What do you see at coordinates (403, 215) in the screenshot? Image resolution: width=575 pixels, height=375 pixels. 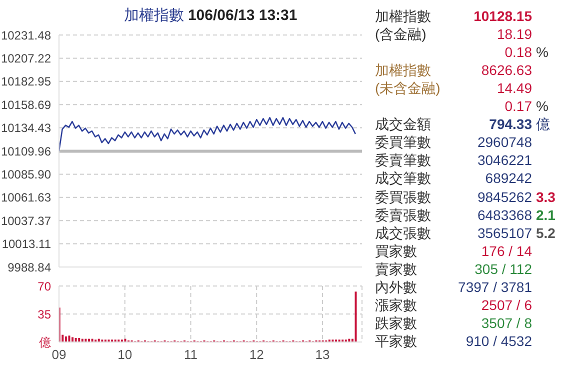 I see `data-label: 委賣張數` at bounding box center [403, 215].